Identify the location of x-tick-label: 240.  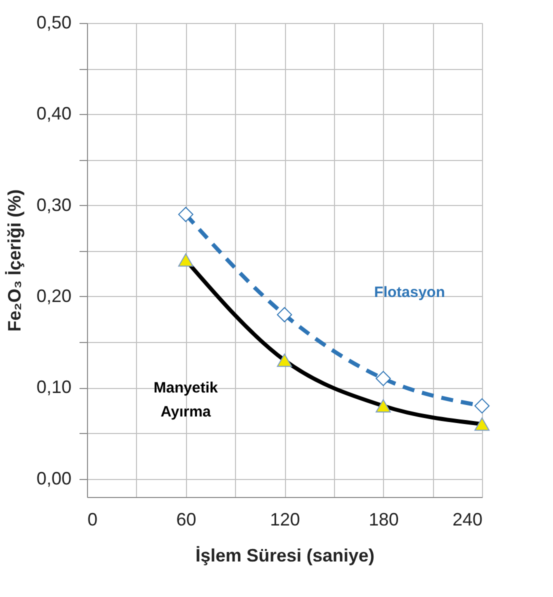
(467, 520).